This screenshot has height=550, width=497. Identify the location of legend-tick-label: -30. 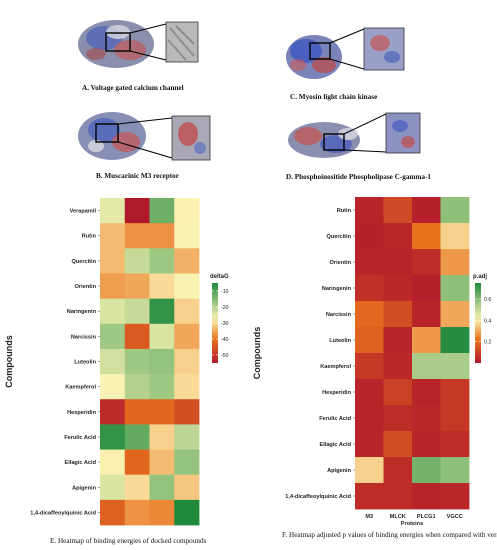
(225, 324).